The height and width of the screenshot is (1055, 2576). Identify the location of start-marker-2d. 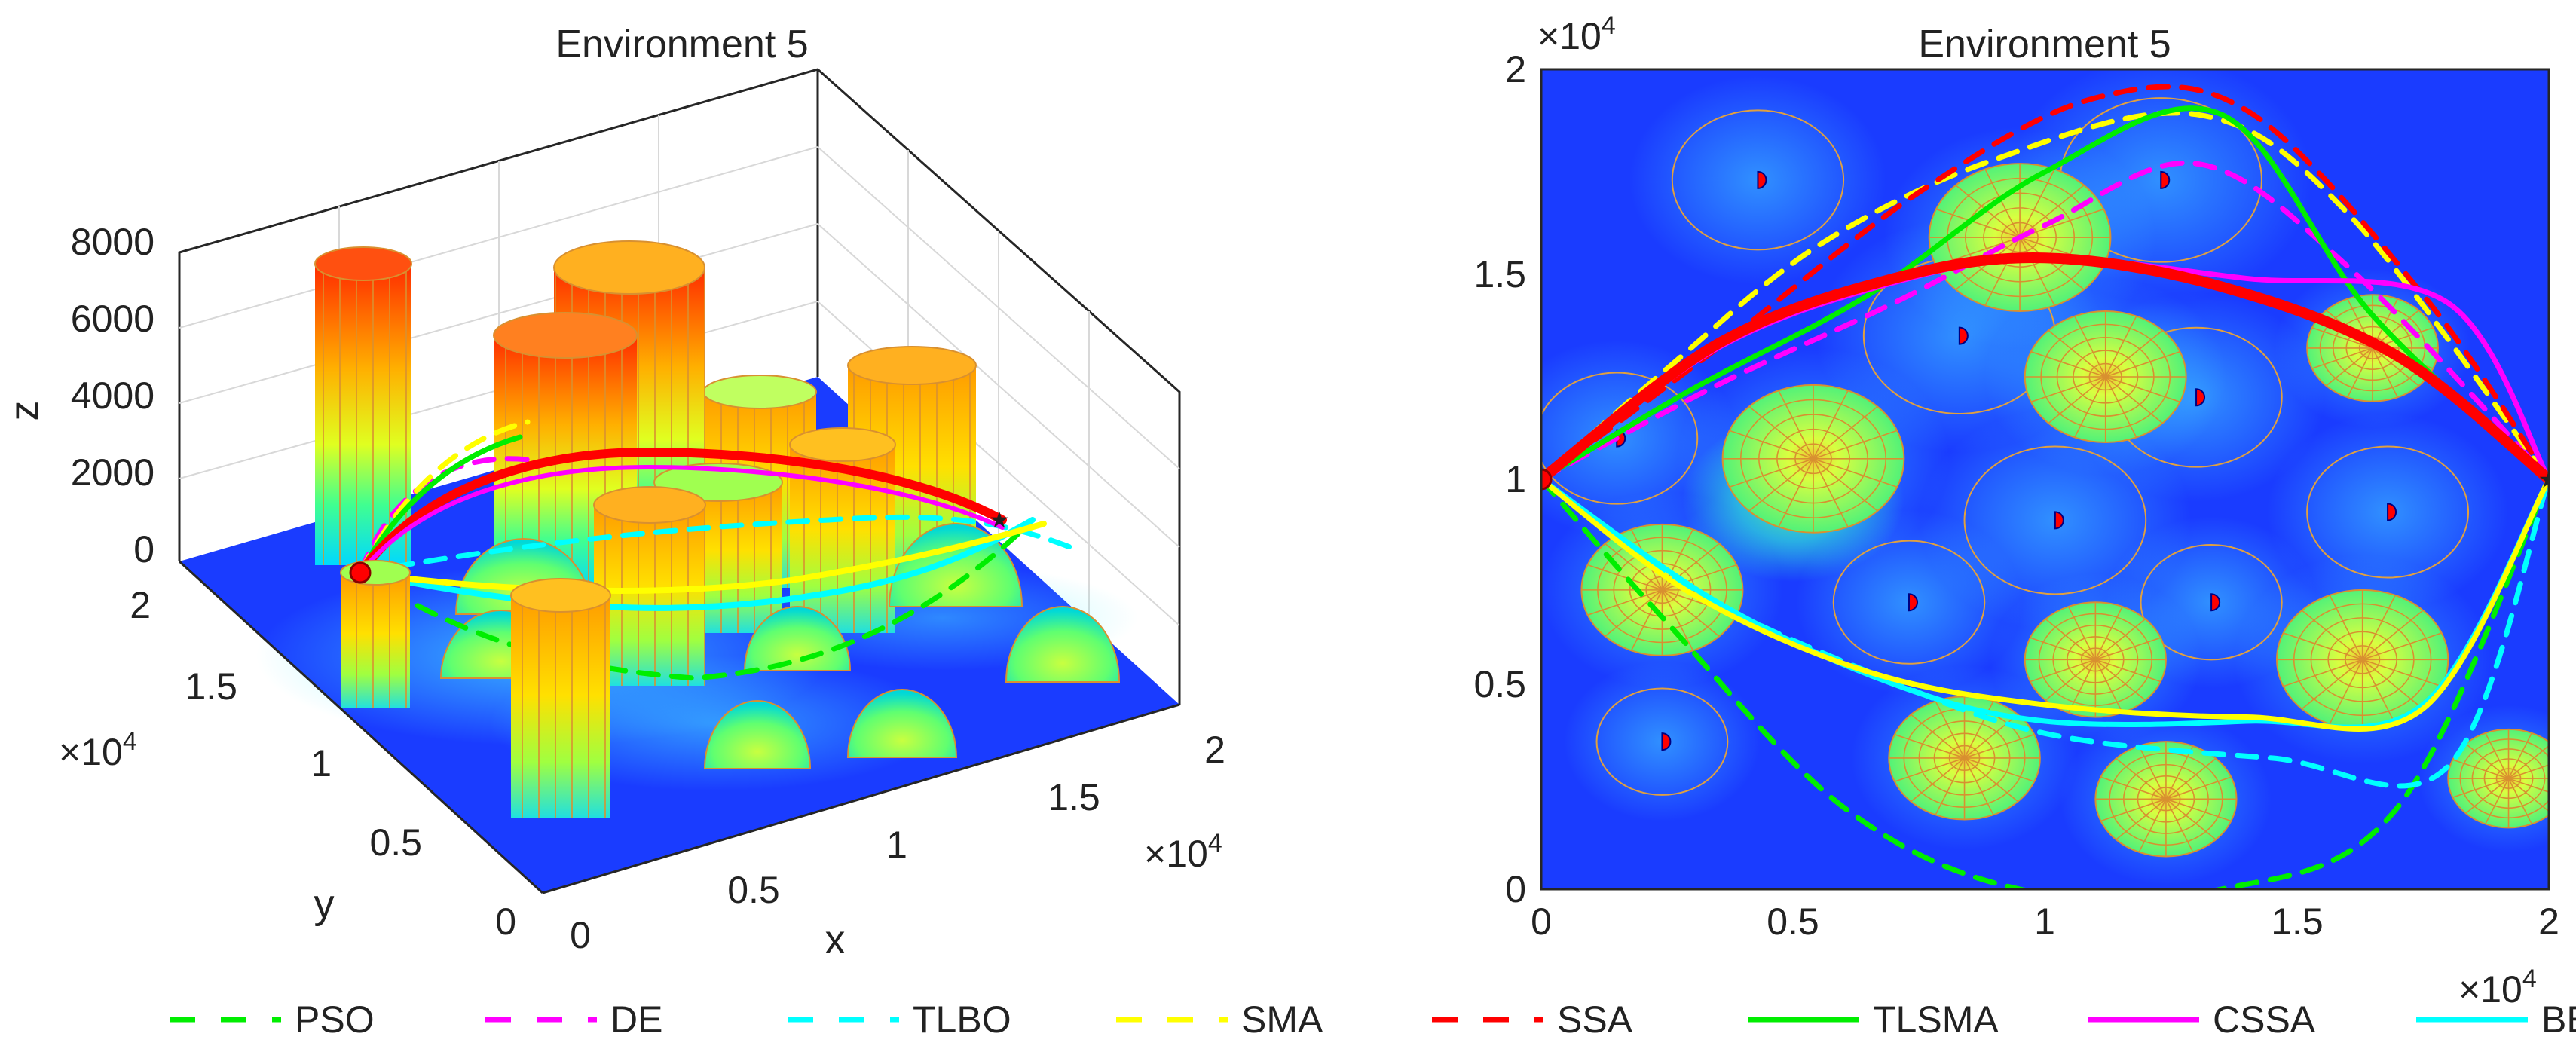
(1547, 479).